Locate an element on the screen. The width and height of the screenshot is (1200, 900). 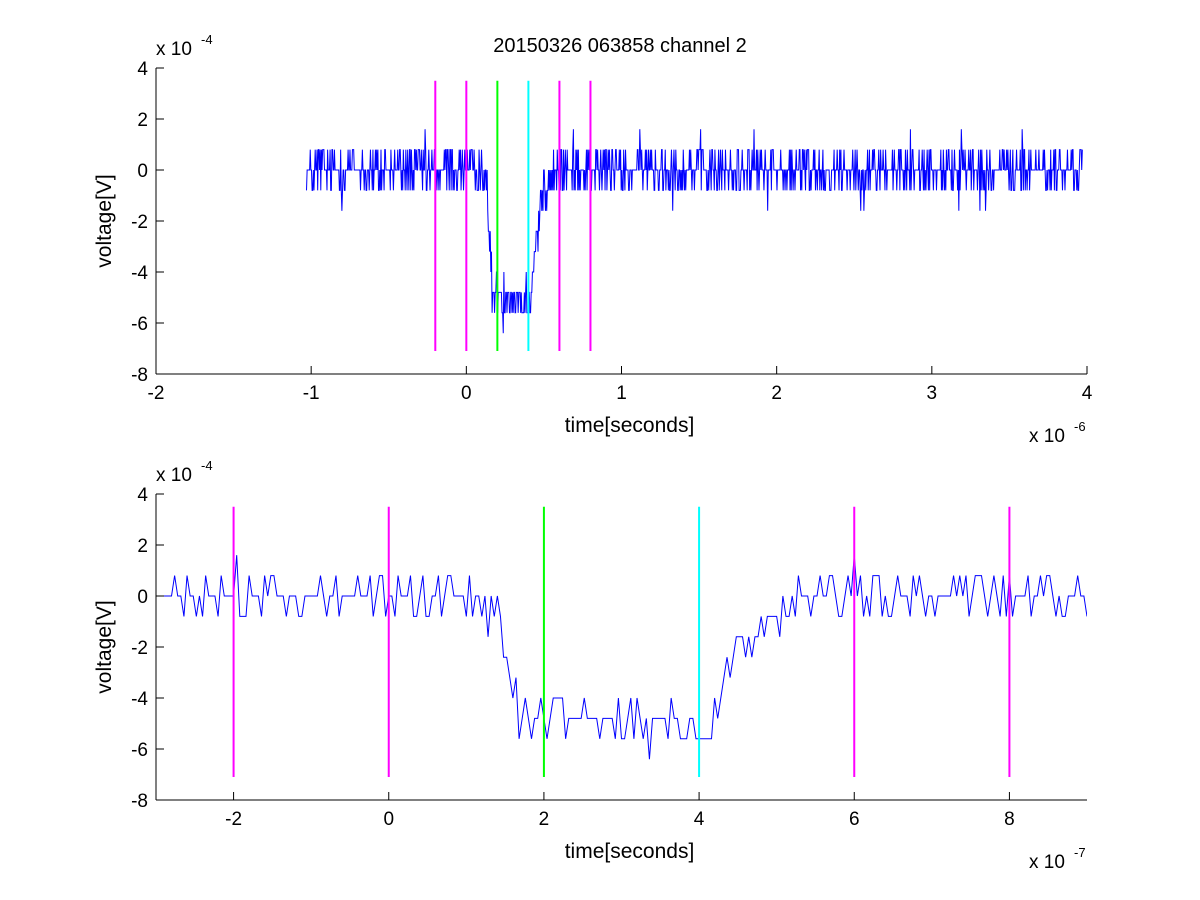
figure-title: 20150326 063858 channel 2 is located at coordinates (620, 46).